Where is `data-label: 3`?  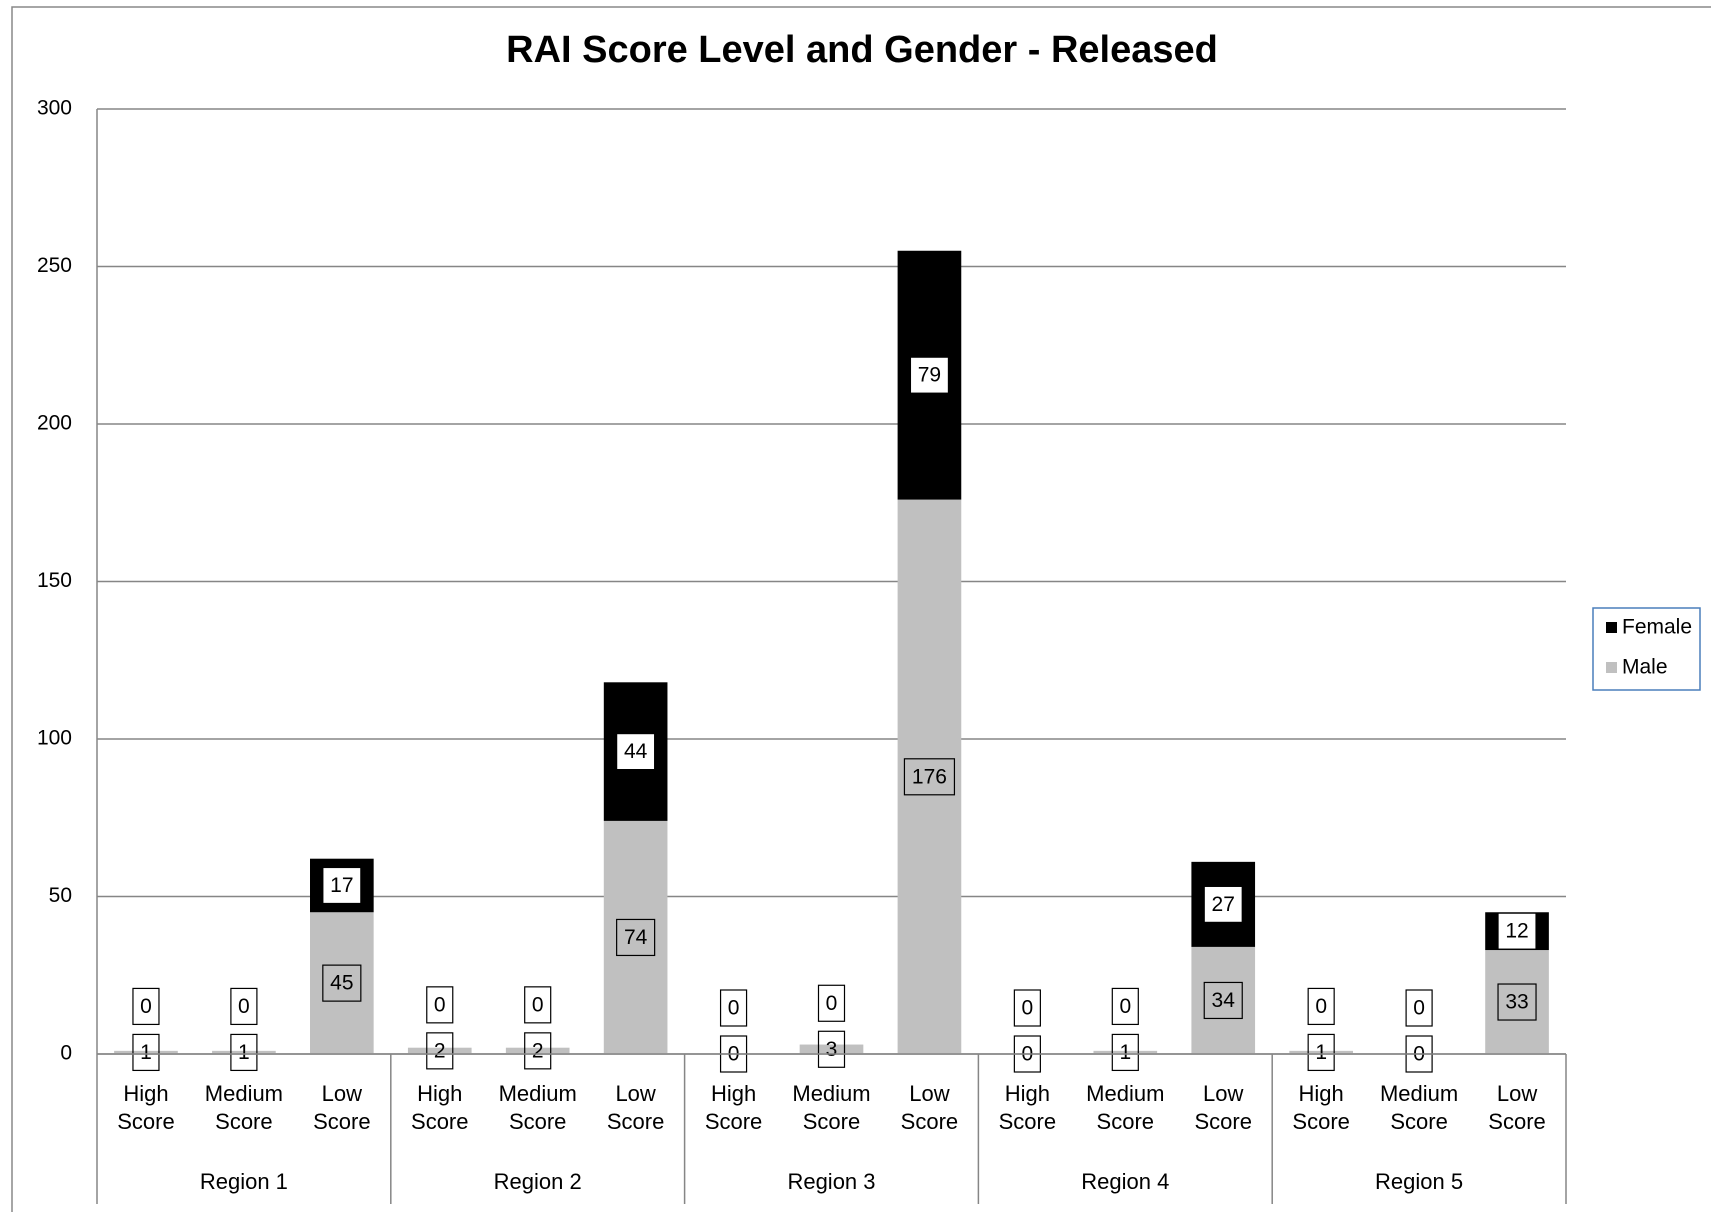
data-label: 3 is located at coordinates (832, 1049).